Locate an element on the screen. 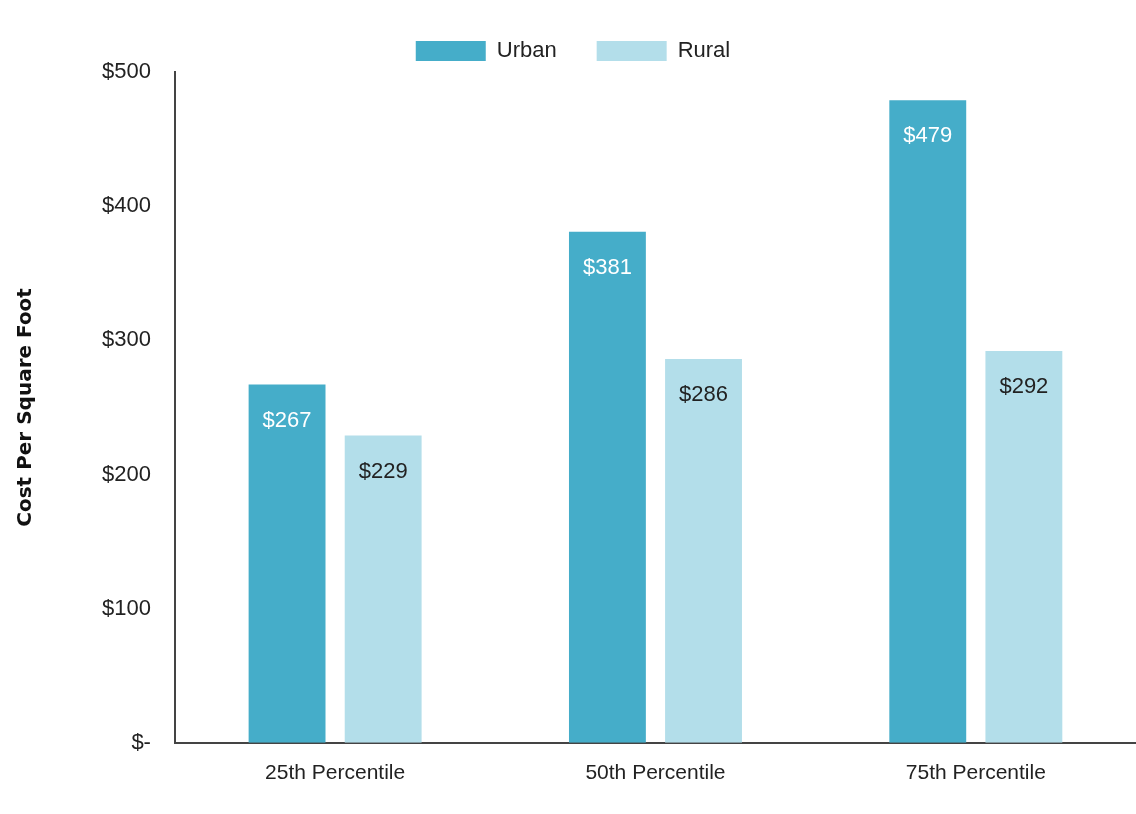 The height and width of the screenshot is (814, 1136). data-label: $292 is located at coordinates (1024, 386).